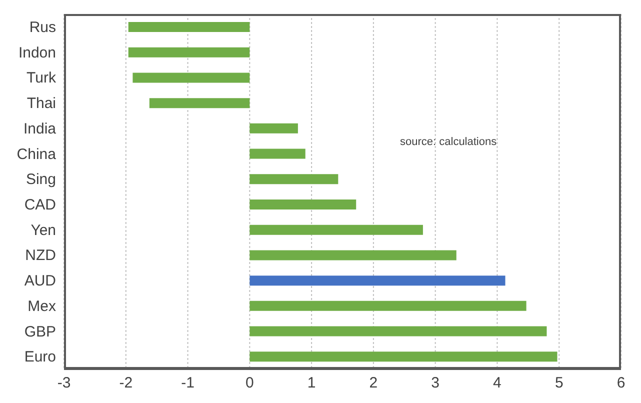  What do you see at coordinates (43, 230) in the screenshot?
I see `y-tick-label: Yen` at bounding box center [43, 230].